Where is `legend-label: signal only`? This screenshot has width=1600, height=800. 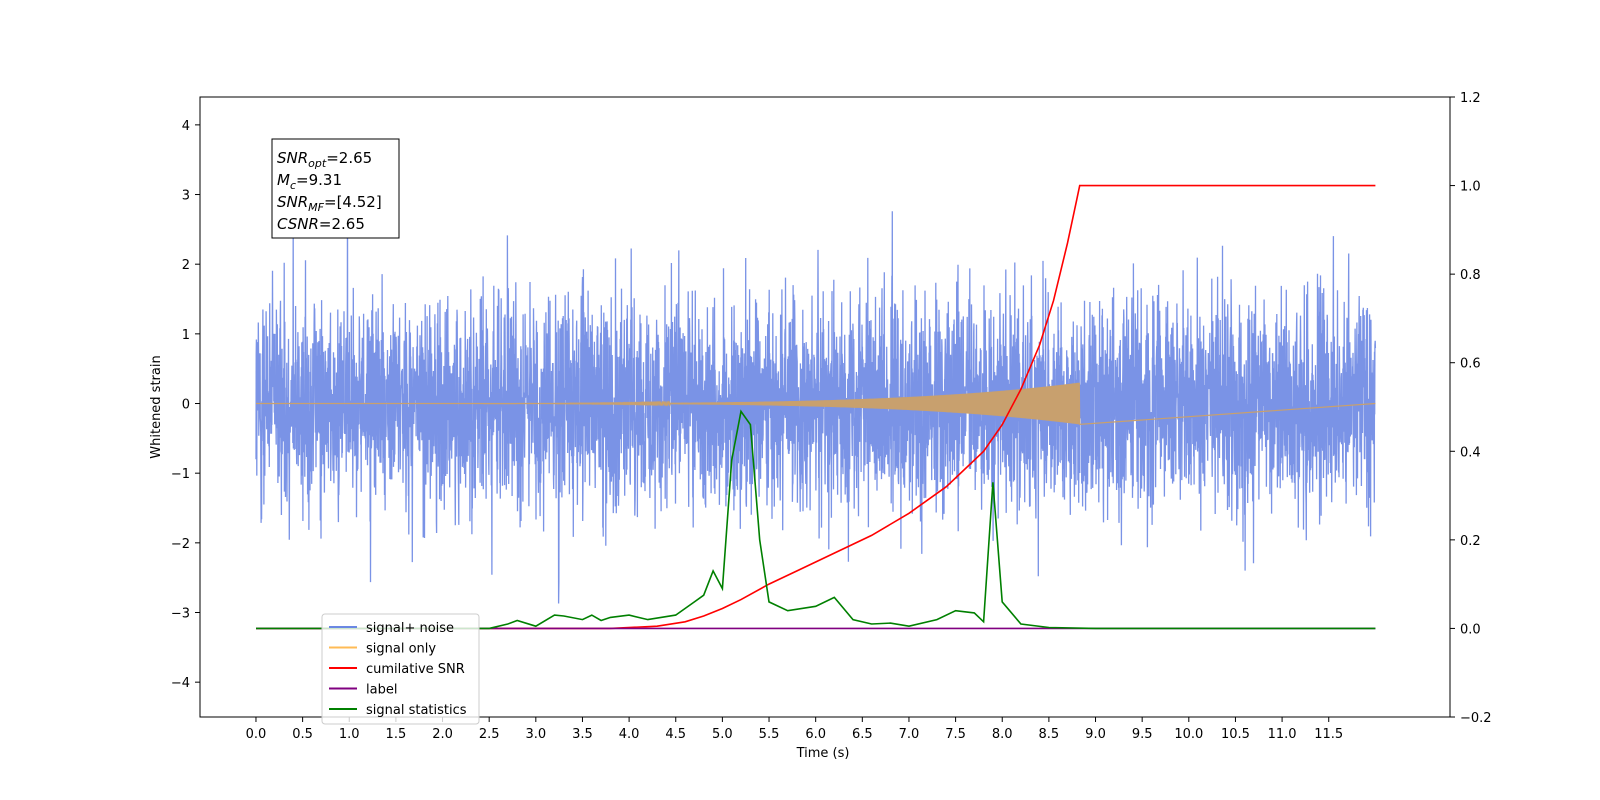
legend-label: signal only is located at coordinates (401, 649).